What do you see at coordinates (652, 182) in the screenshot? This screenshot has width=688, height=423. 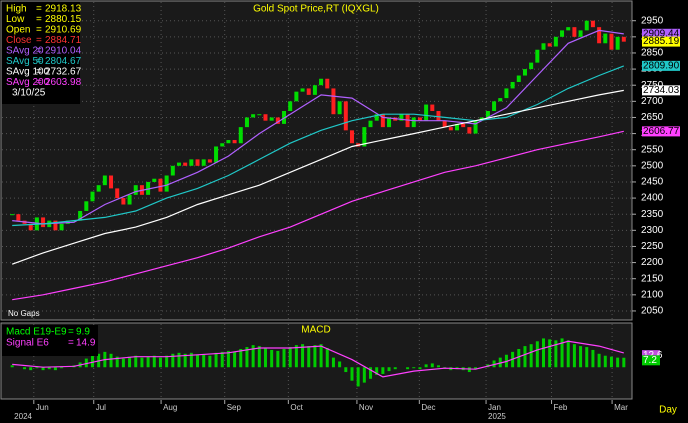 I see `y-tick-label: 2450` at bounding box center [652, 182].